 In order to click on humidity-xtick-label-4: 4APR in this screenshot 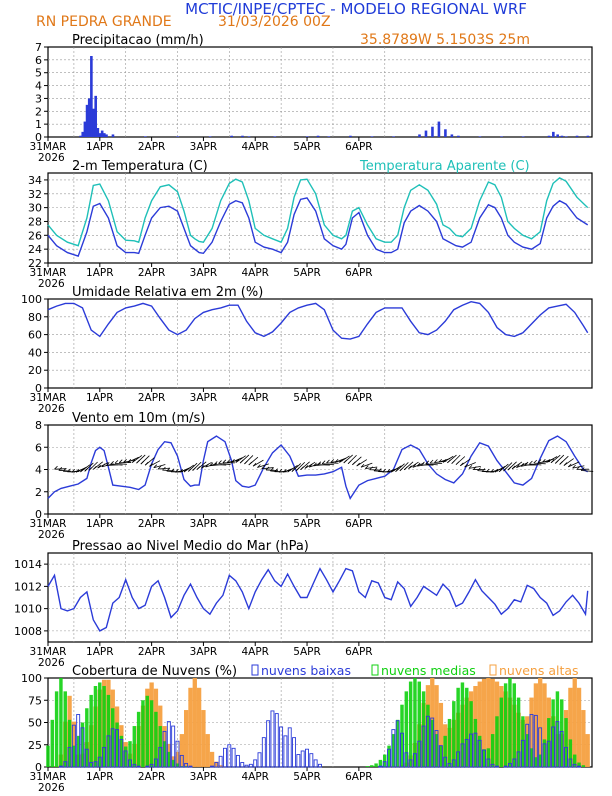, I will do `click(255, 398)`.